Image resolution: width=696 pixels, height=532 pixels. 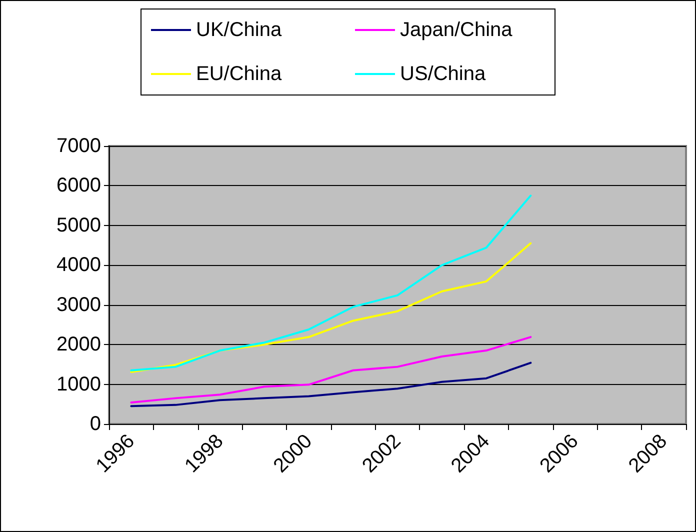 What do you see at coordinates (78, 345) in the screenshot?
I see `y-tick-label: 2000` at bounding box center [78, 345].